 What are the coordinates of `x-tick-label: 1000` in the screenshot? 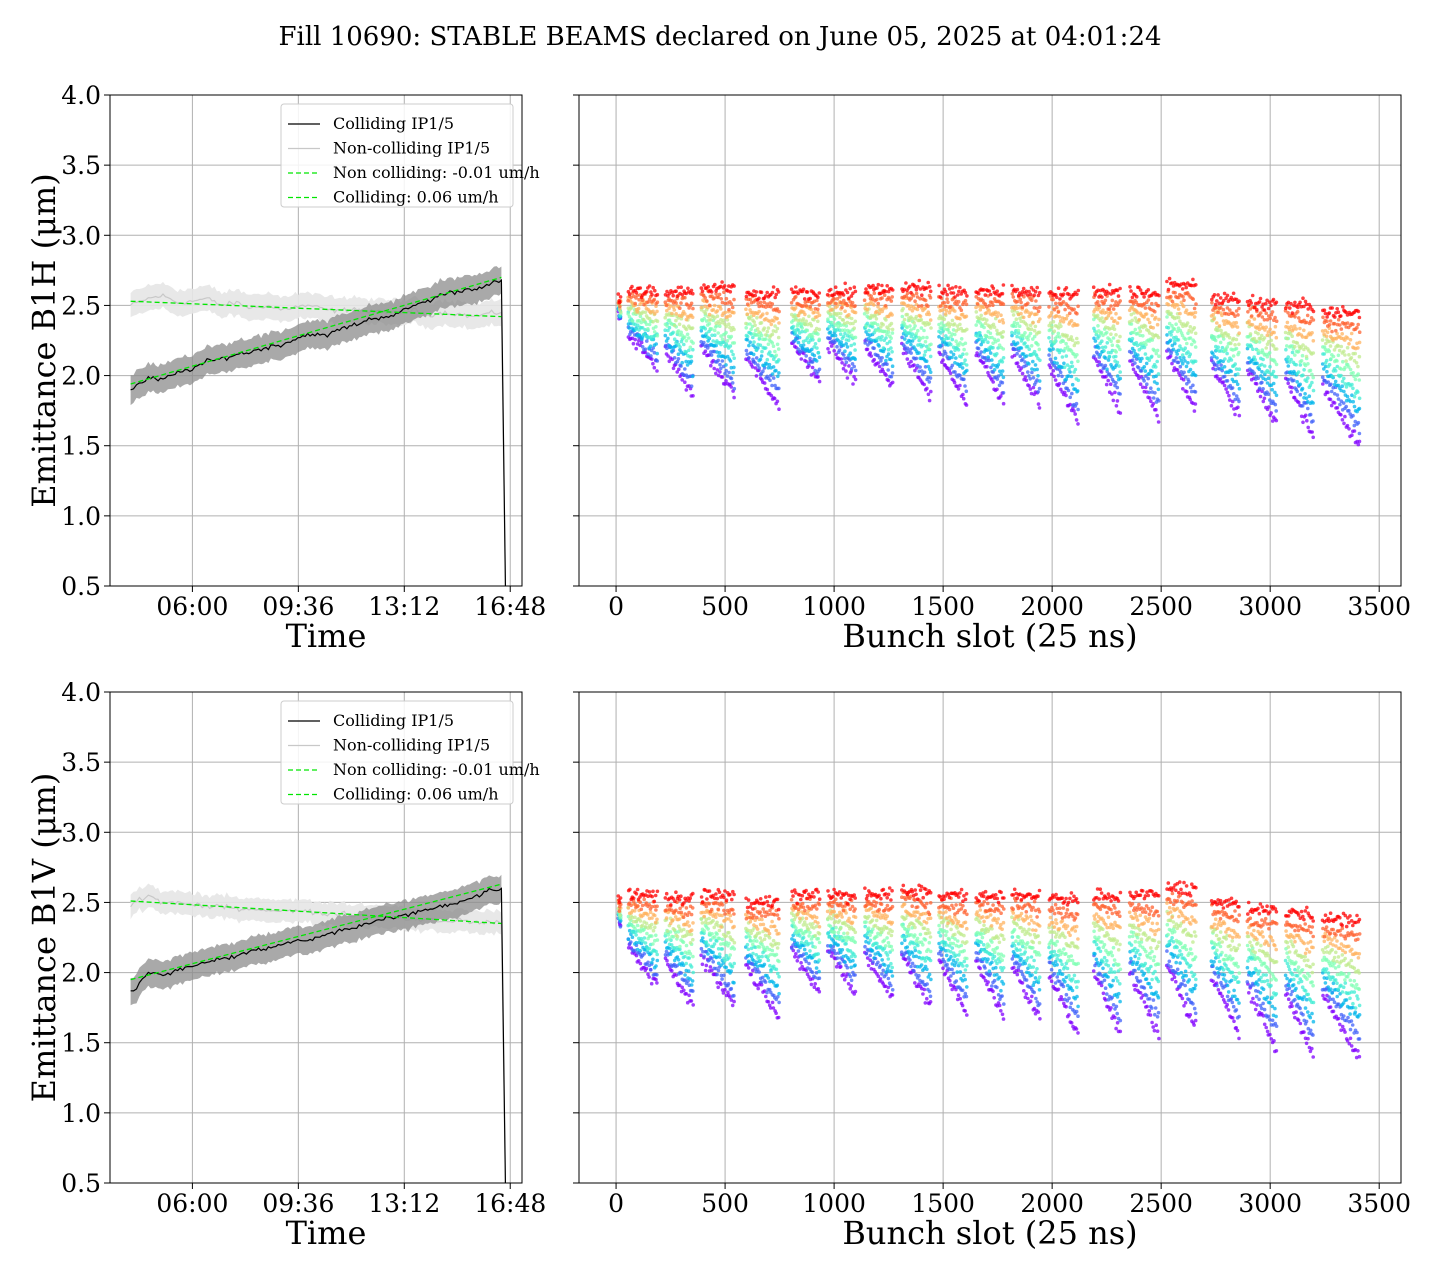 It's located at (834, 606).